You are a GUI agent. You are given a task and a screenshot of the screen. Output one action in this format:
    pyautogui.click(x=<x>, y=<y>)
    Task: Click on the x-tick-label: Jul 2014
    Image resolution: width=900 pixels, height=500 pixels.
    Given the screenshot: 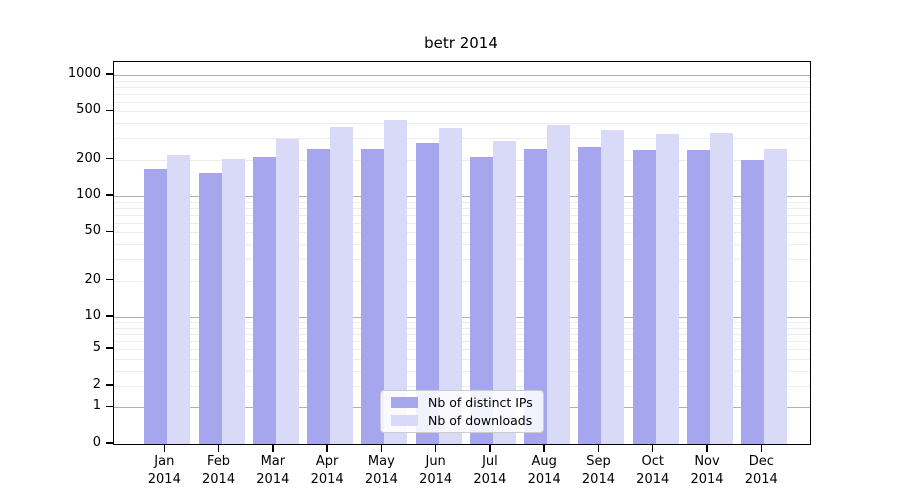 What is the action you would take?
    pyautogui.click(x=490, y=470)
    